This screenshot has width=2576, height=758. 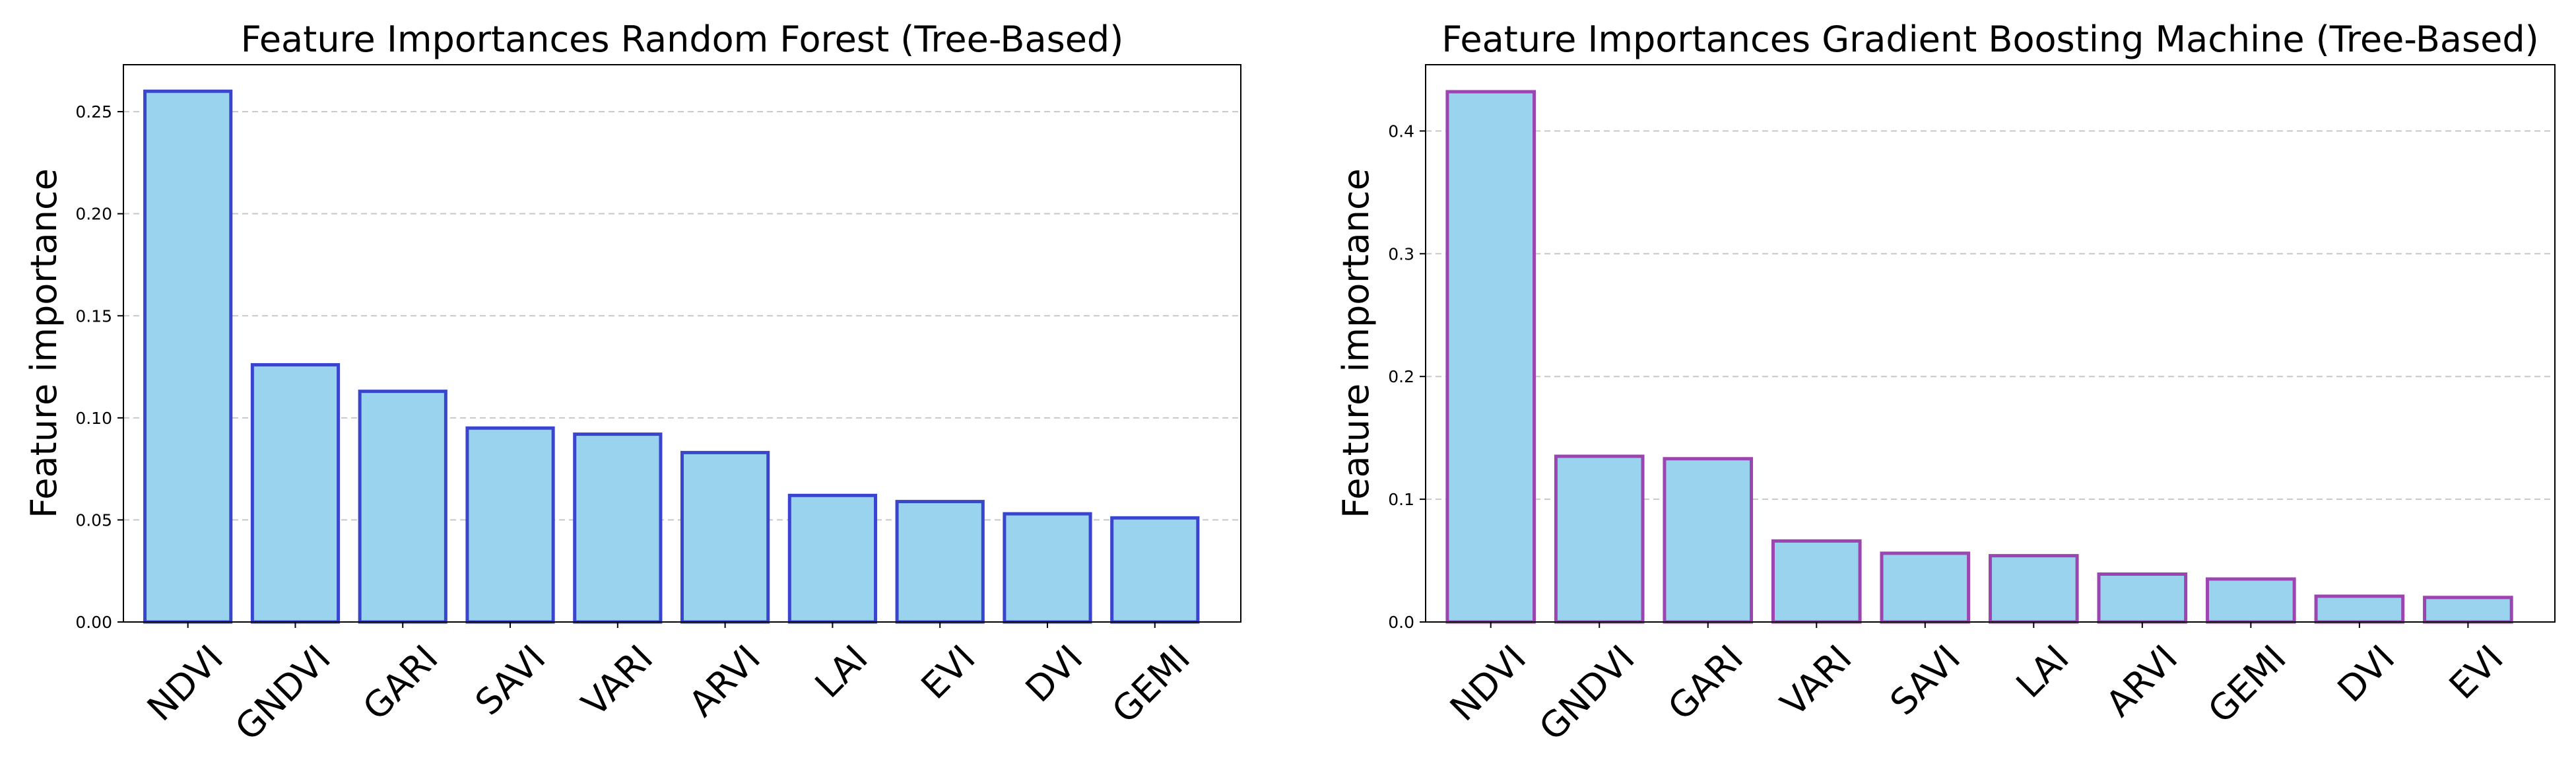 I want to click on y-tick-label: 0.00, so click(x=93, y=622).